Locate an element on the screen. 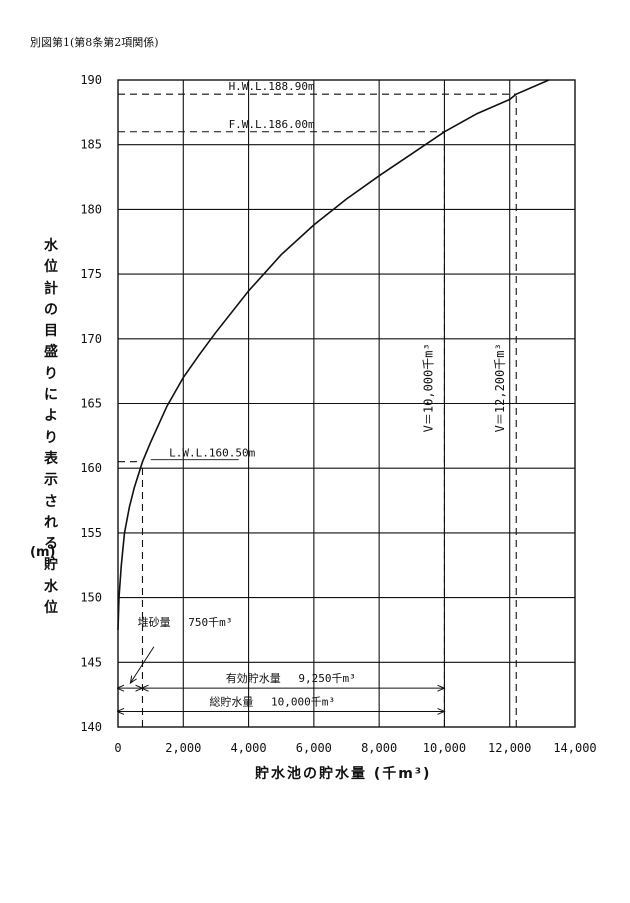  sediment-label: 堆砂量 750千m³ is located at coordinates (185, 622).